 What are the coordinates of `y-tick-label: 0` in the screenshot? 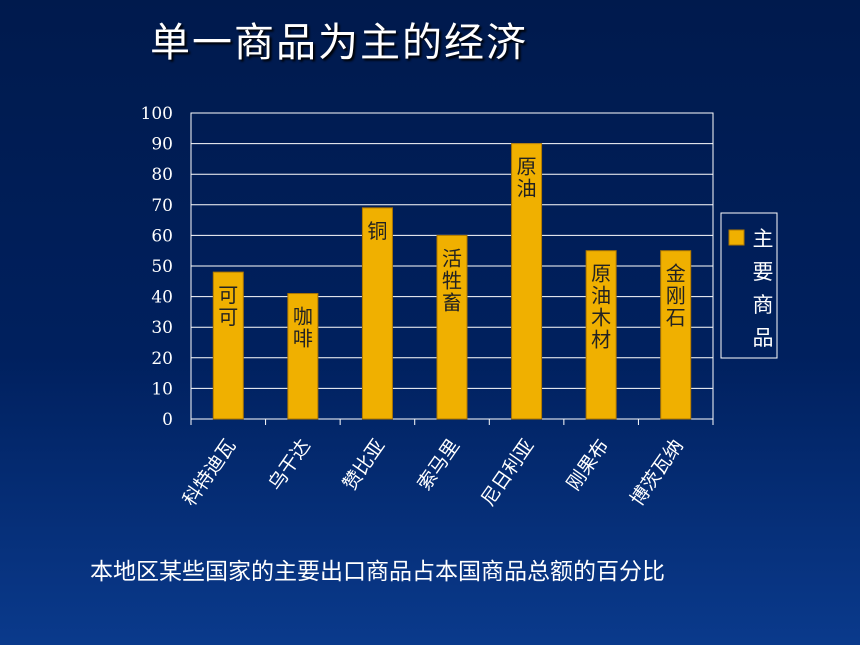 It's located at (167, 420).